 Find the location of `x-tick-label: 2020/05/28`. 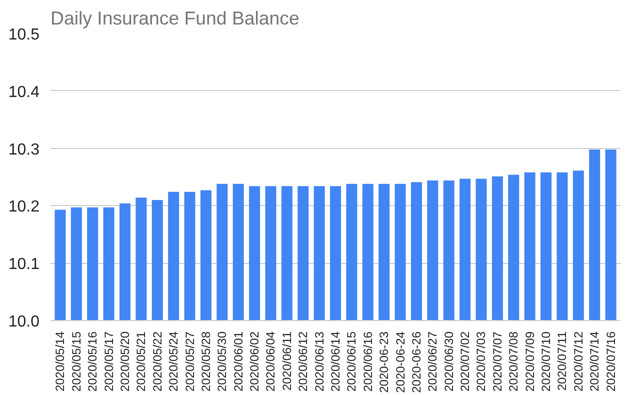

x-tick-label: 2020/05/28 is located at coordinates (205, 361).